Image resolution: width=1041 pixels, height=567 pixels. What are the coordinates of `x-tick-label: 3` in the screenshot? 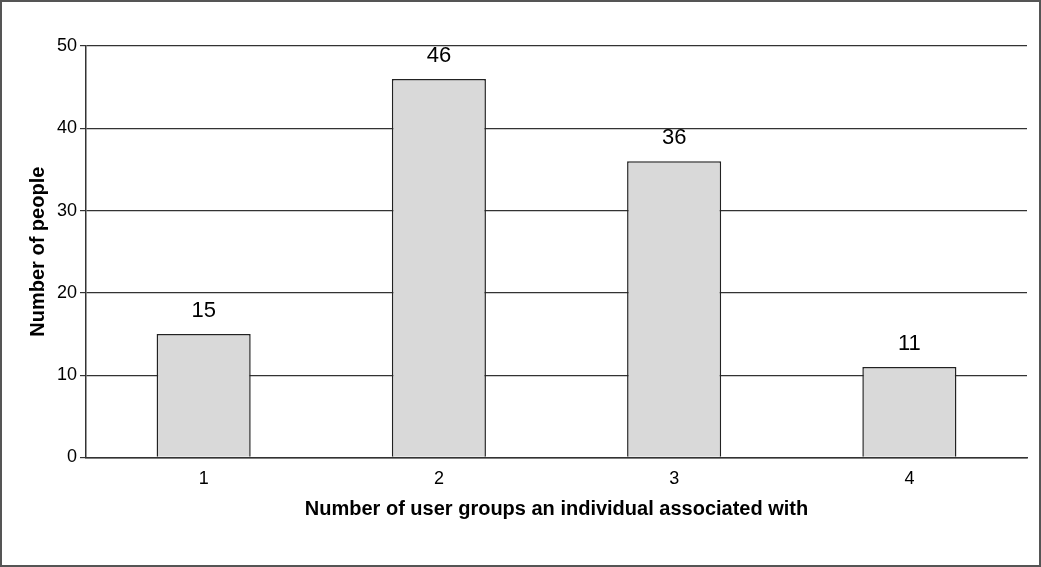 It's located at (674, 478).